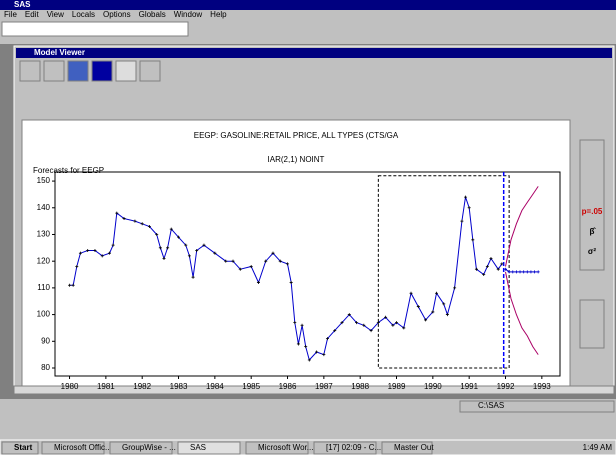 The image size is (616, 455). Describe the element at coordinates (251, 386) in the screenshot. I see `x-tick-label: 1985` at that location.